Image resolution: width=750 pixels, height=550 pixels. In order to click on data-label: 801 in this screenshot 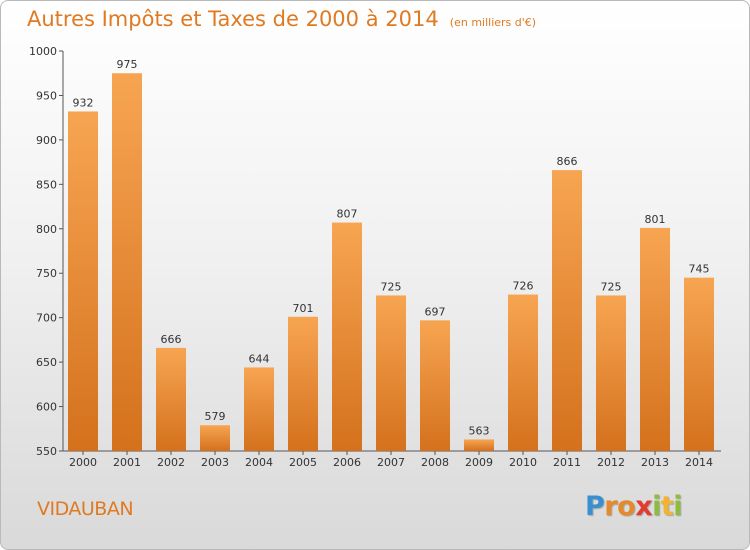, I will do `click(655, 219)`.